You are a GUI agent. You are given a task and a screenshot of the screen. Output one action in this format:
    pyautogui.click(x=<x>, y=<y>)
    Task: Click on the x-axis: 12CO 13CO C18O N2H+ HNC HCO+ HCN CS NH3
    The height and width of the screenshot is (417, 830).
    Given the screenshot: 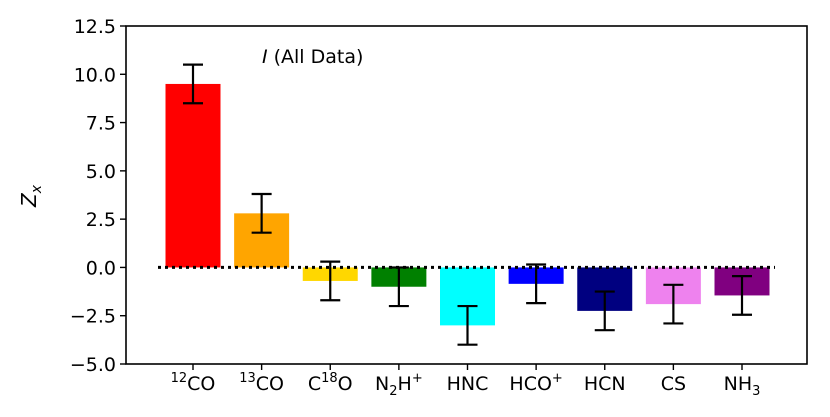 What is the action you would take?
    pyautogui.click(x=466, y=381)
    